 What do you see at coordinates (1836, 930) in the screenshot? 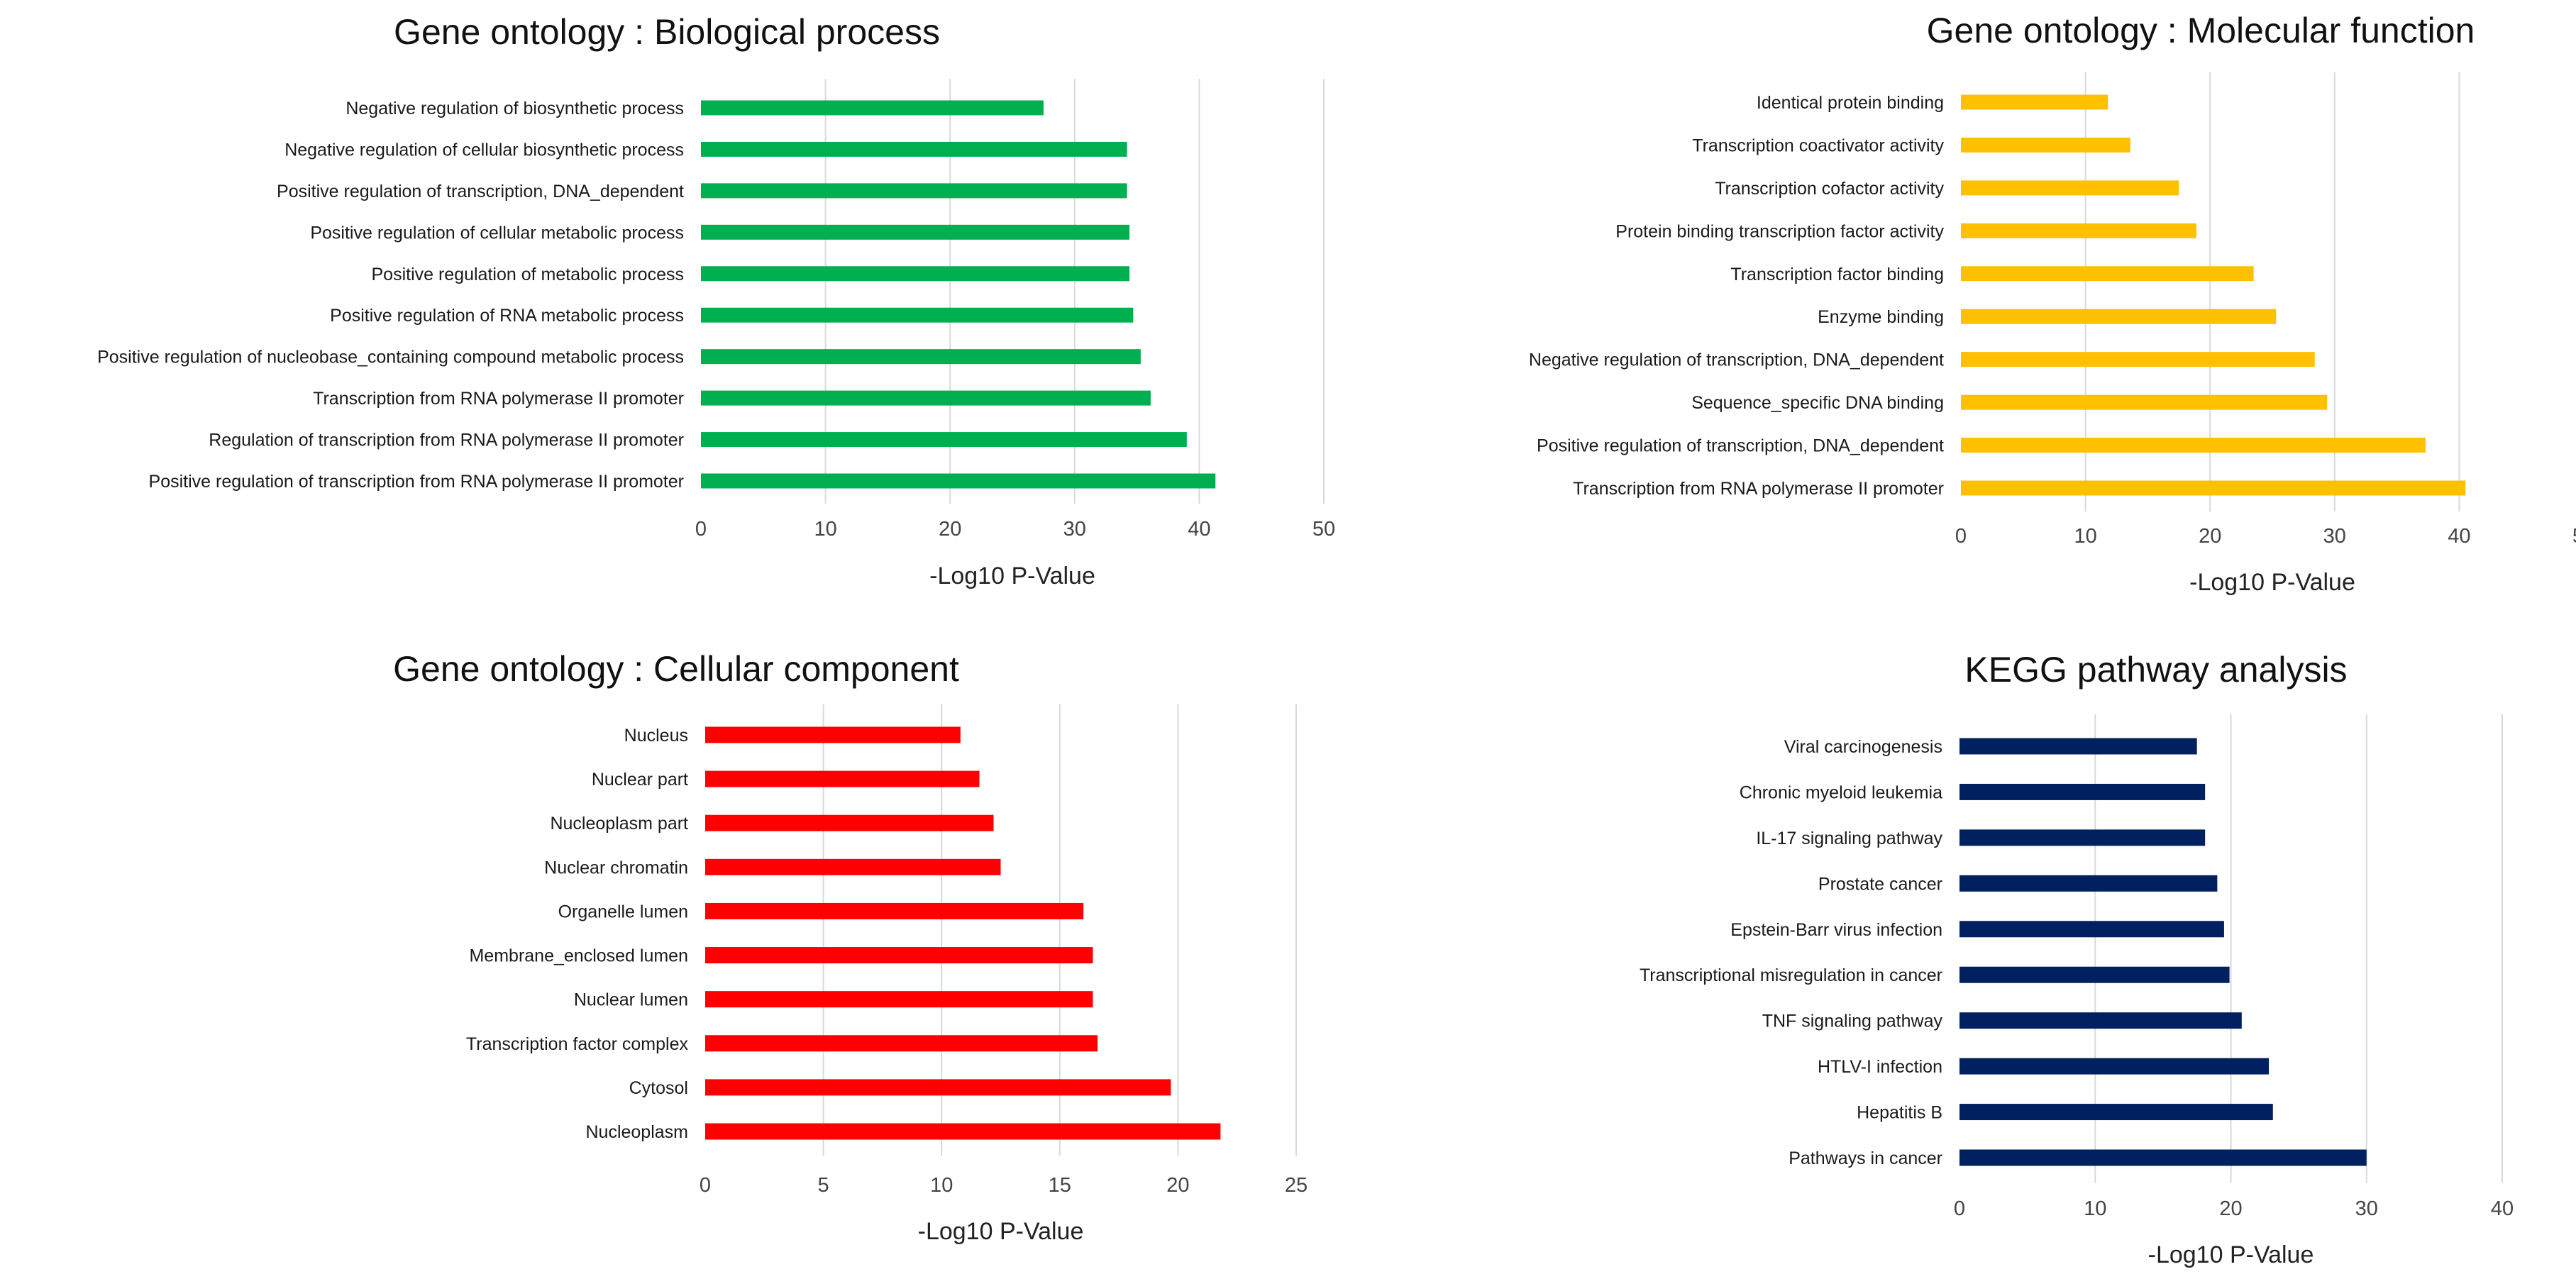
I see `category-label: Epstein-Barr virus infection` at bounding box center [1836, 930].